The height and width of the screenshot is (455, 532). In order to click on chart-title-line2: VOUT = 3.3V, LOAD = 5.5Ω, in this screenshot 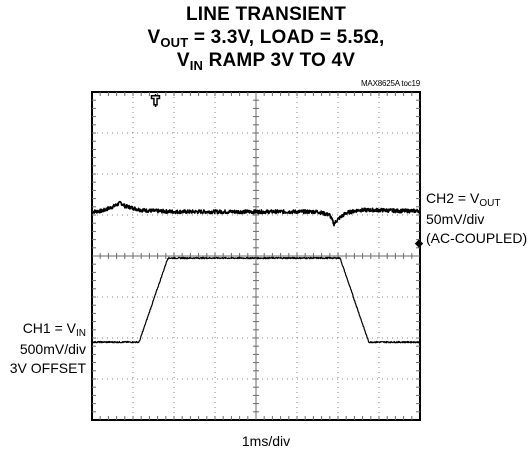, I will do `click(266, 38)`.